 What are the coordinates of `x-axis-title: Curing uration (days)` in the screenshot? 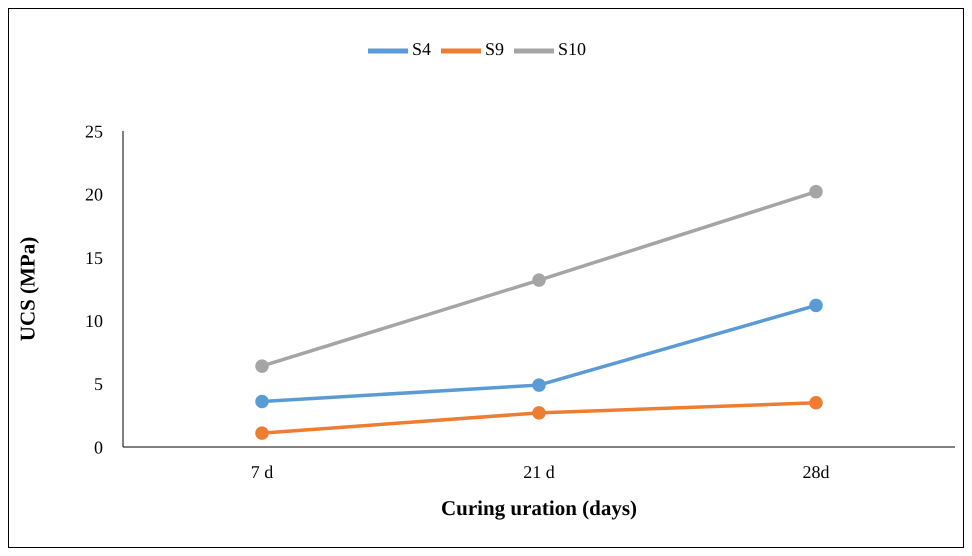 It's located at (539, 508).